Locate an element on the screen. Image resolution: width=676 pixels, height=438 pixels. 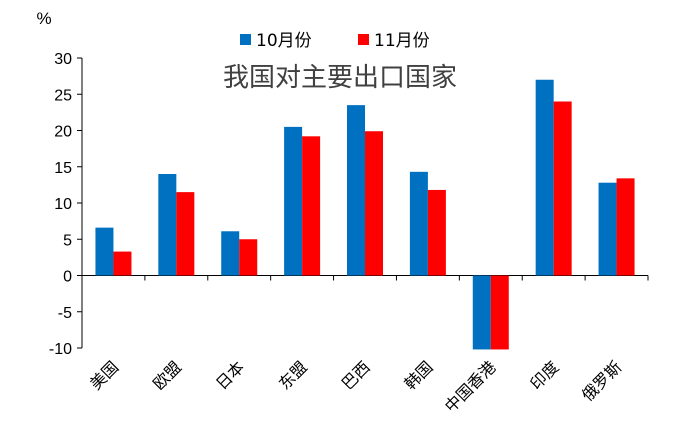
chart-title: 我国对主要出口国家 is located at coordinates (340, 78).